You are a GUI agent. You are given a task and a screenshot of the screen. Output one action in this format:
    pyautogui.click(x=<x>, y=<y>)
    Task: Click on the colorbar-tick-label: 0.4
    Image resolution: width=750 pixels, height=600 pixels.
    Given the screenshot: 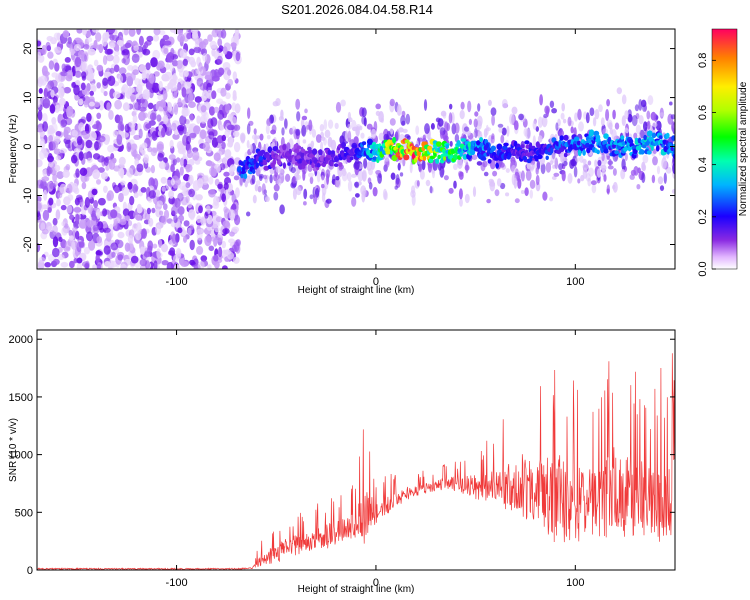 What is the action you would take?
    pyautogui.click(x=703, y=164)
    